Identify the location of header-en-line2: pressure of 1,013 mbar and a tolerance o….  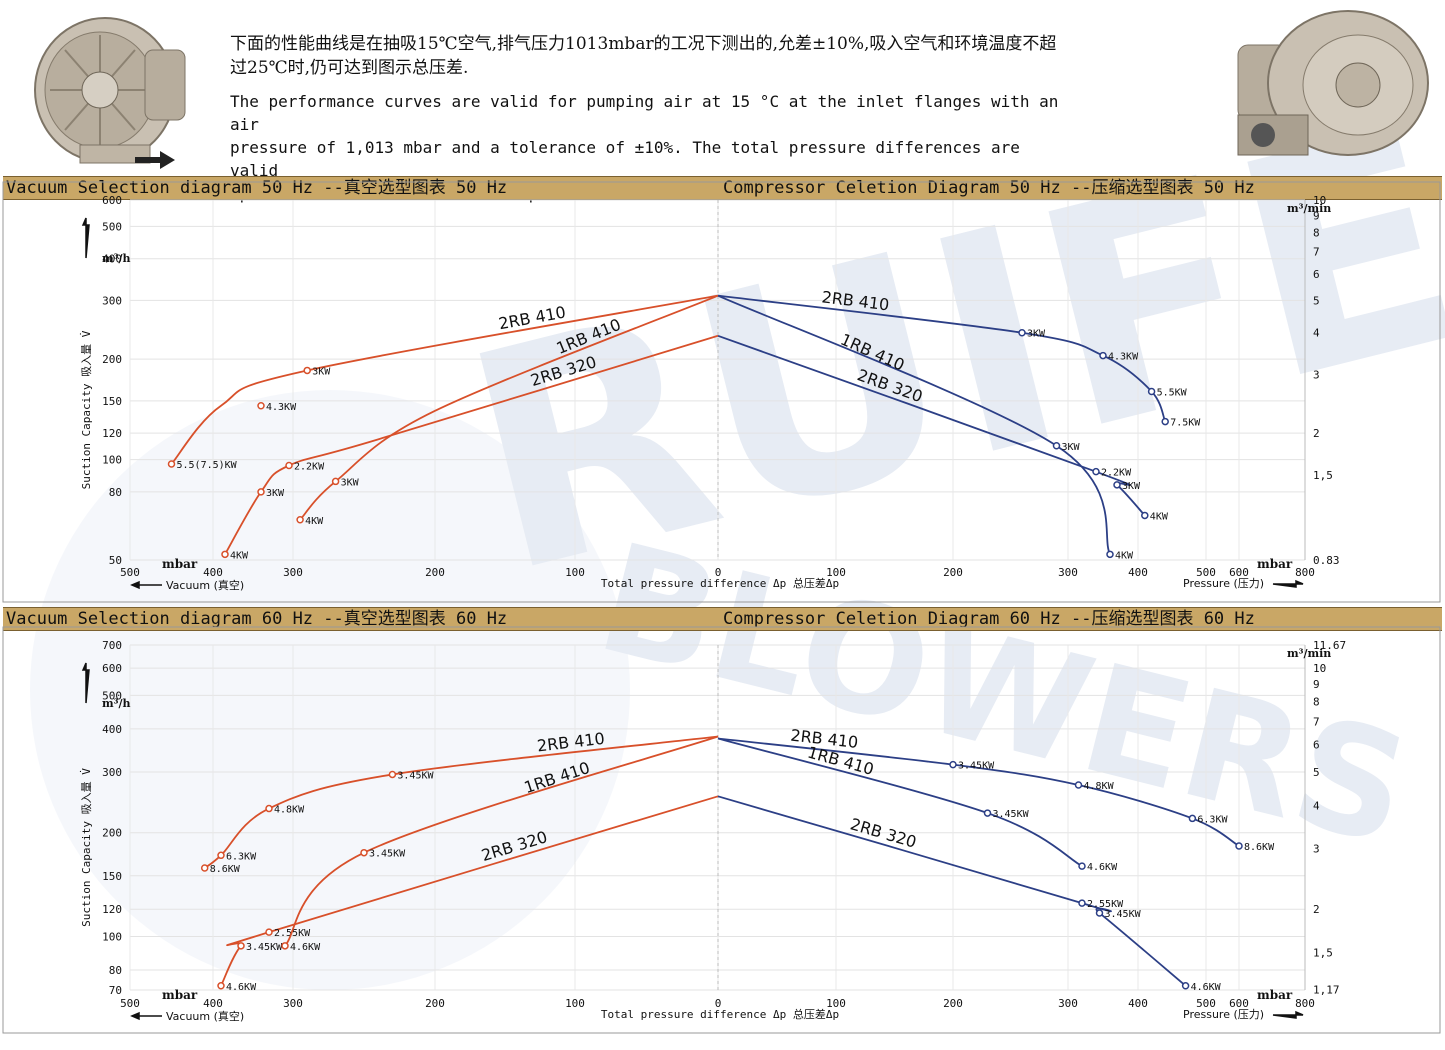
(625, 159).